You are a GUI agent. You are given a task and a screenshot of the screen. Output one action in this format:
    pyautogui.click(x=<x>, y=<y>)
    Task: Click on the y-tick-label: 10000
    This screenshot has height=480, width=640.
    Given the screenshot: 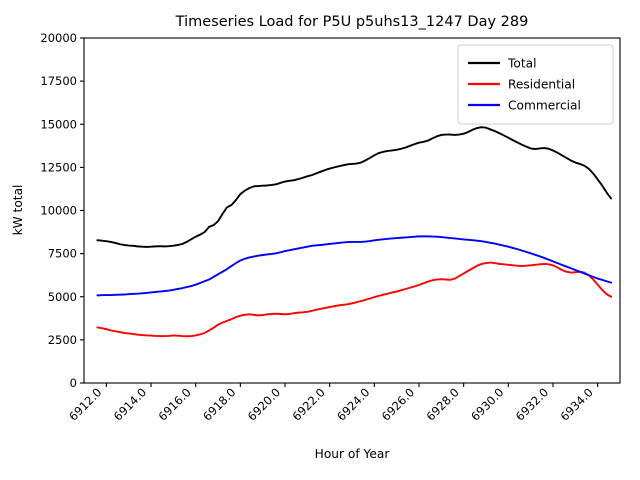 What is the action you would take?
    pyautogui.click(x=58, y=211)
    